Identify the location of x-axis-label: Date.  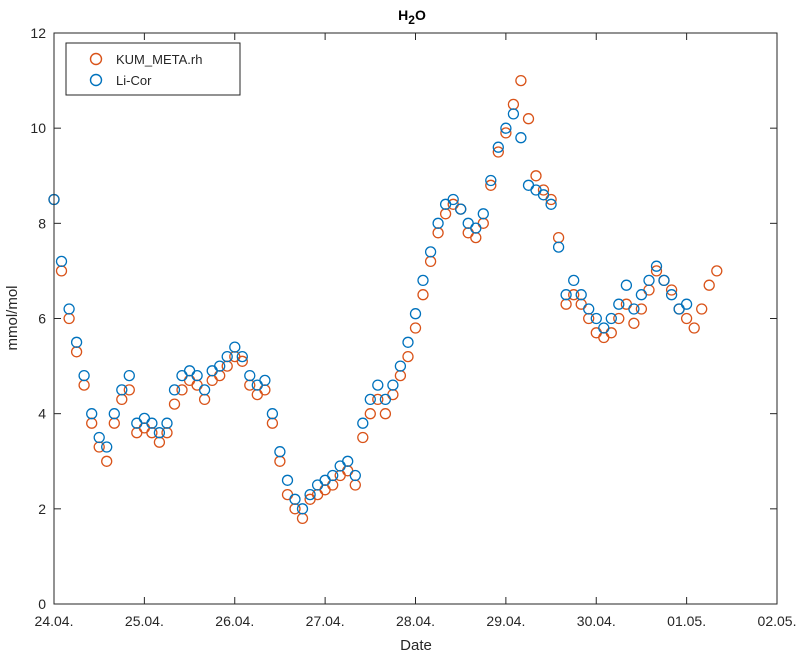
(416, 645).